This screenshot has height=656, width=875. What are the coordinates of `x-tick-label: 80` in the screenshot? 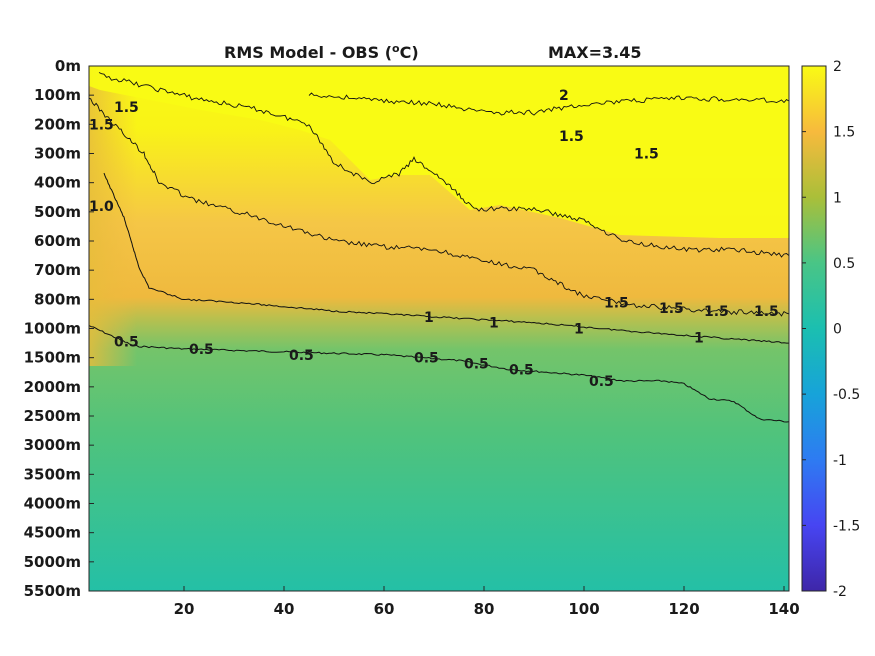 It's located at (484, 609).